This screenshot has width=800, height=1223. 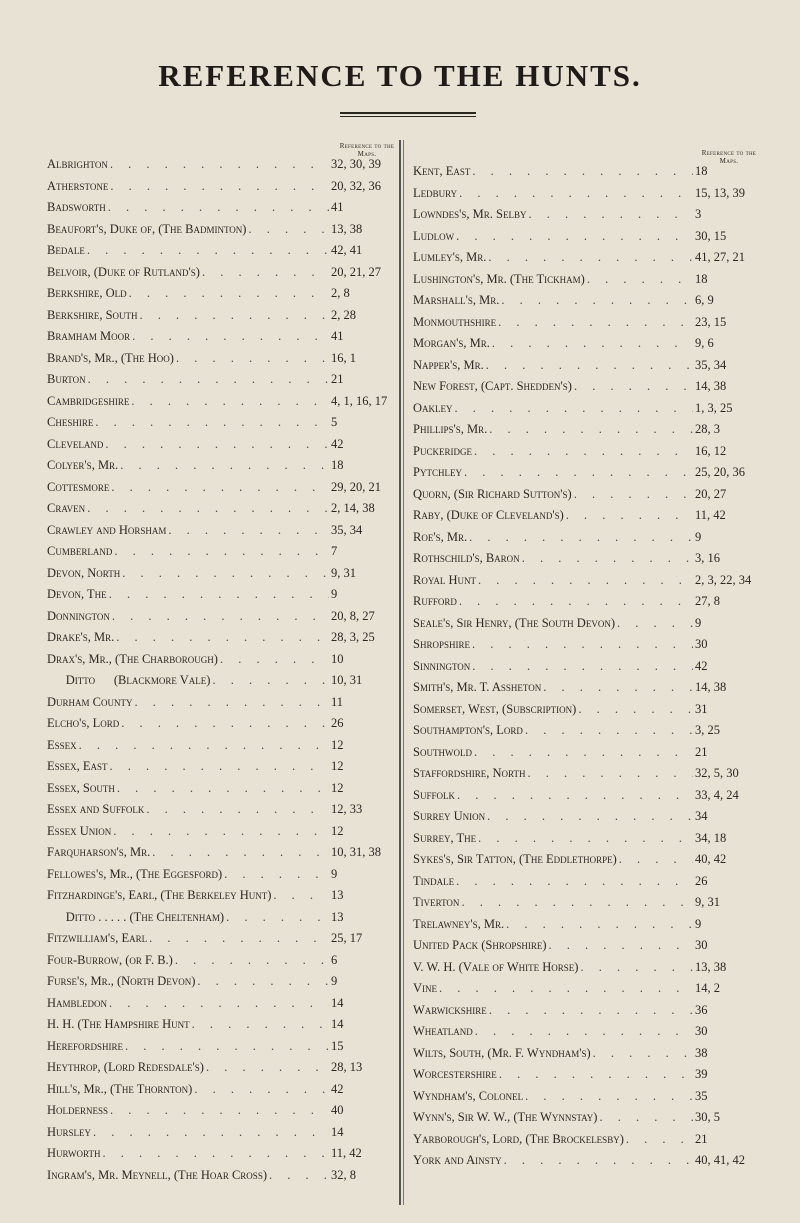 What do you see at coordinates (223, 595) in the screenshot?
I see `hunt-entry: Devon, The 9` at bounding box center [223, 595].